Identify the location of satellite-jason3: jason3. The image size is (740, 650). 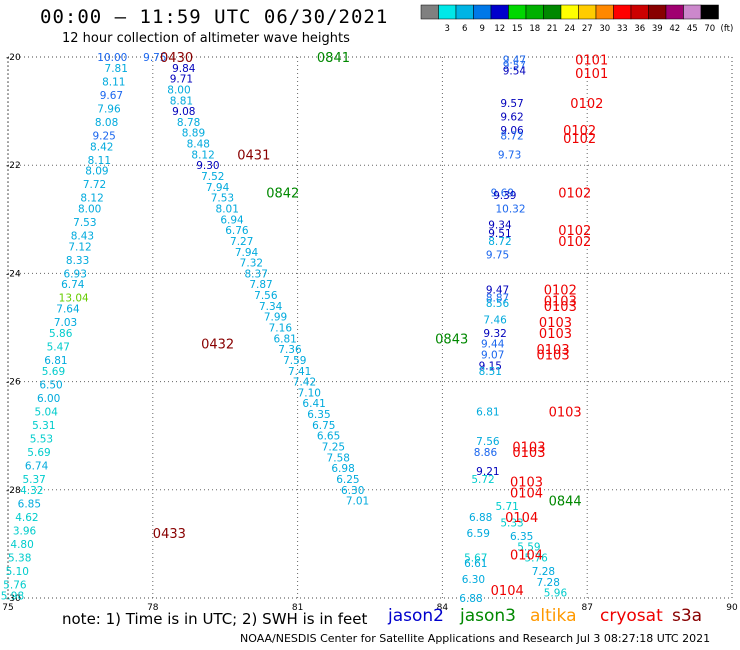
(488, 616).